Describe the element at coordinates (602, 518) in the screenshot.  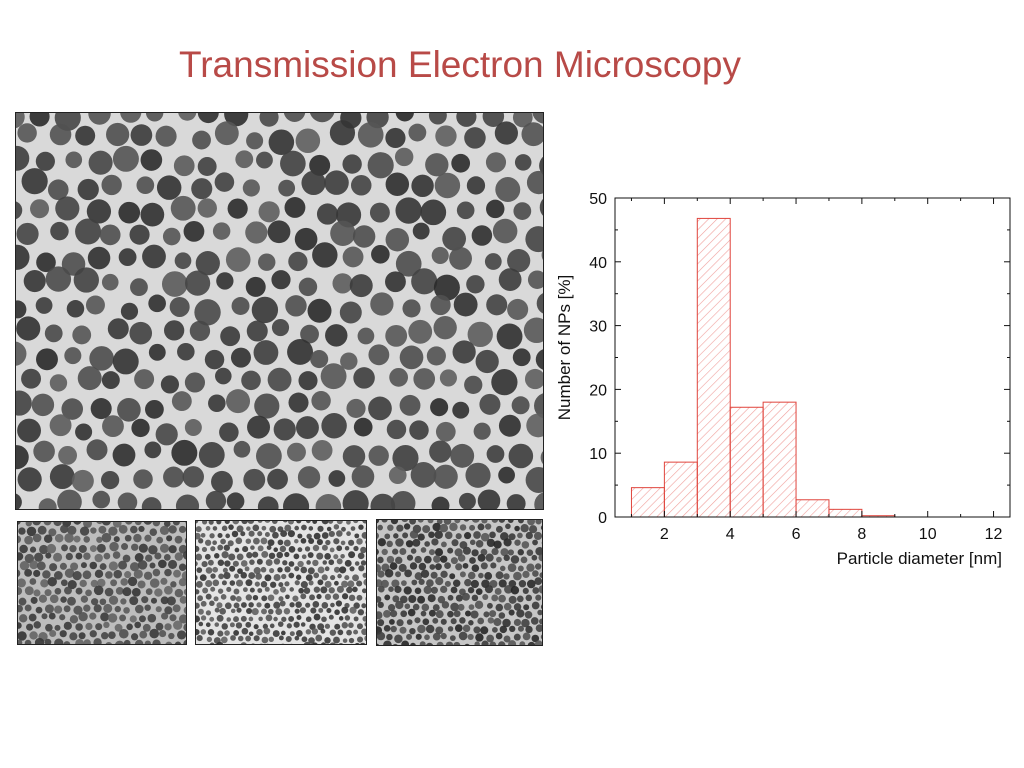
I see `y-tick-label: 0` at that location.